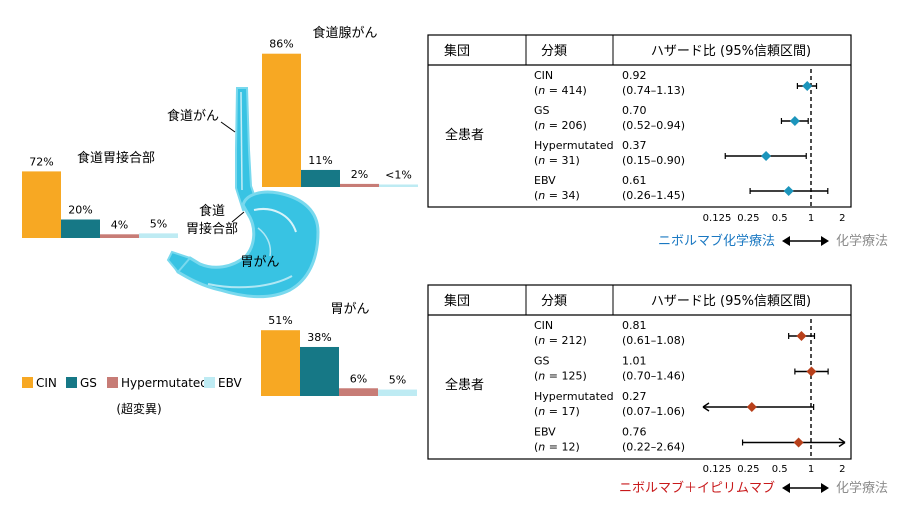 The width and height of the screenshot is (908, 510). I want to click on esophagus-pointer, so click(228, 127).